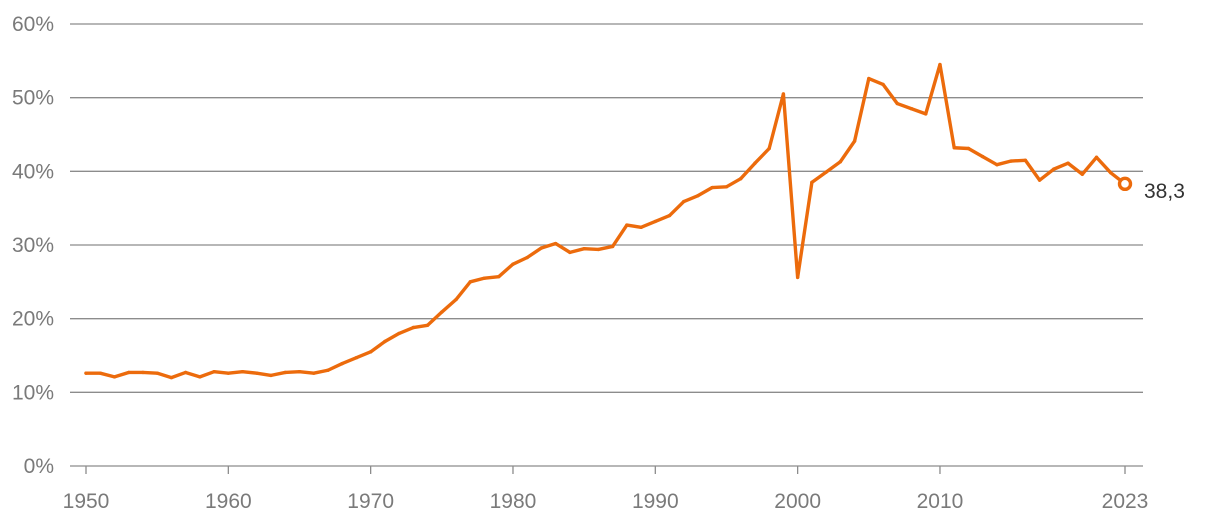  Describe the element at coordinates (370, 501) in the screenshot. I see `x-tick-label: 1970` at that location.